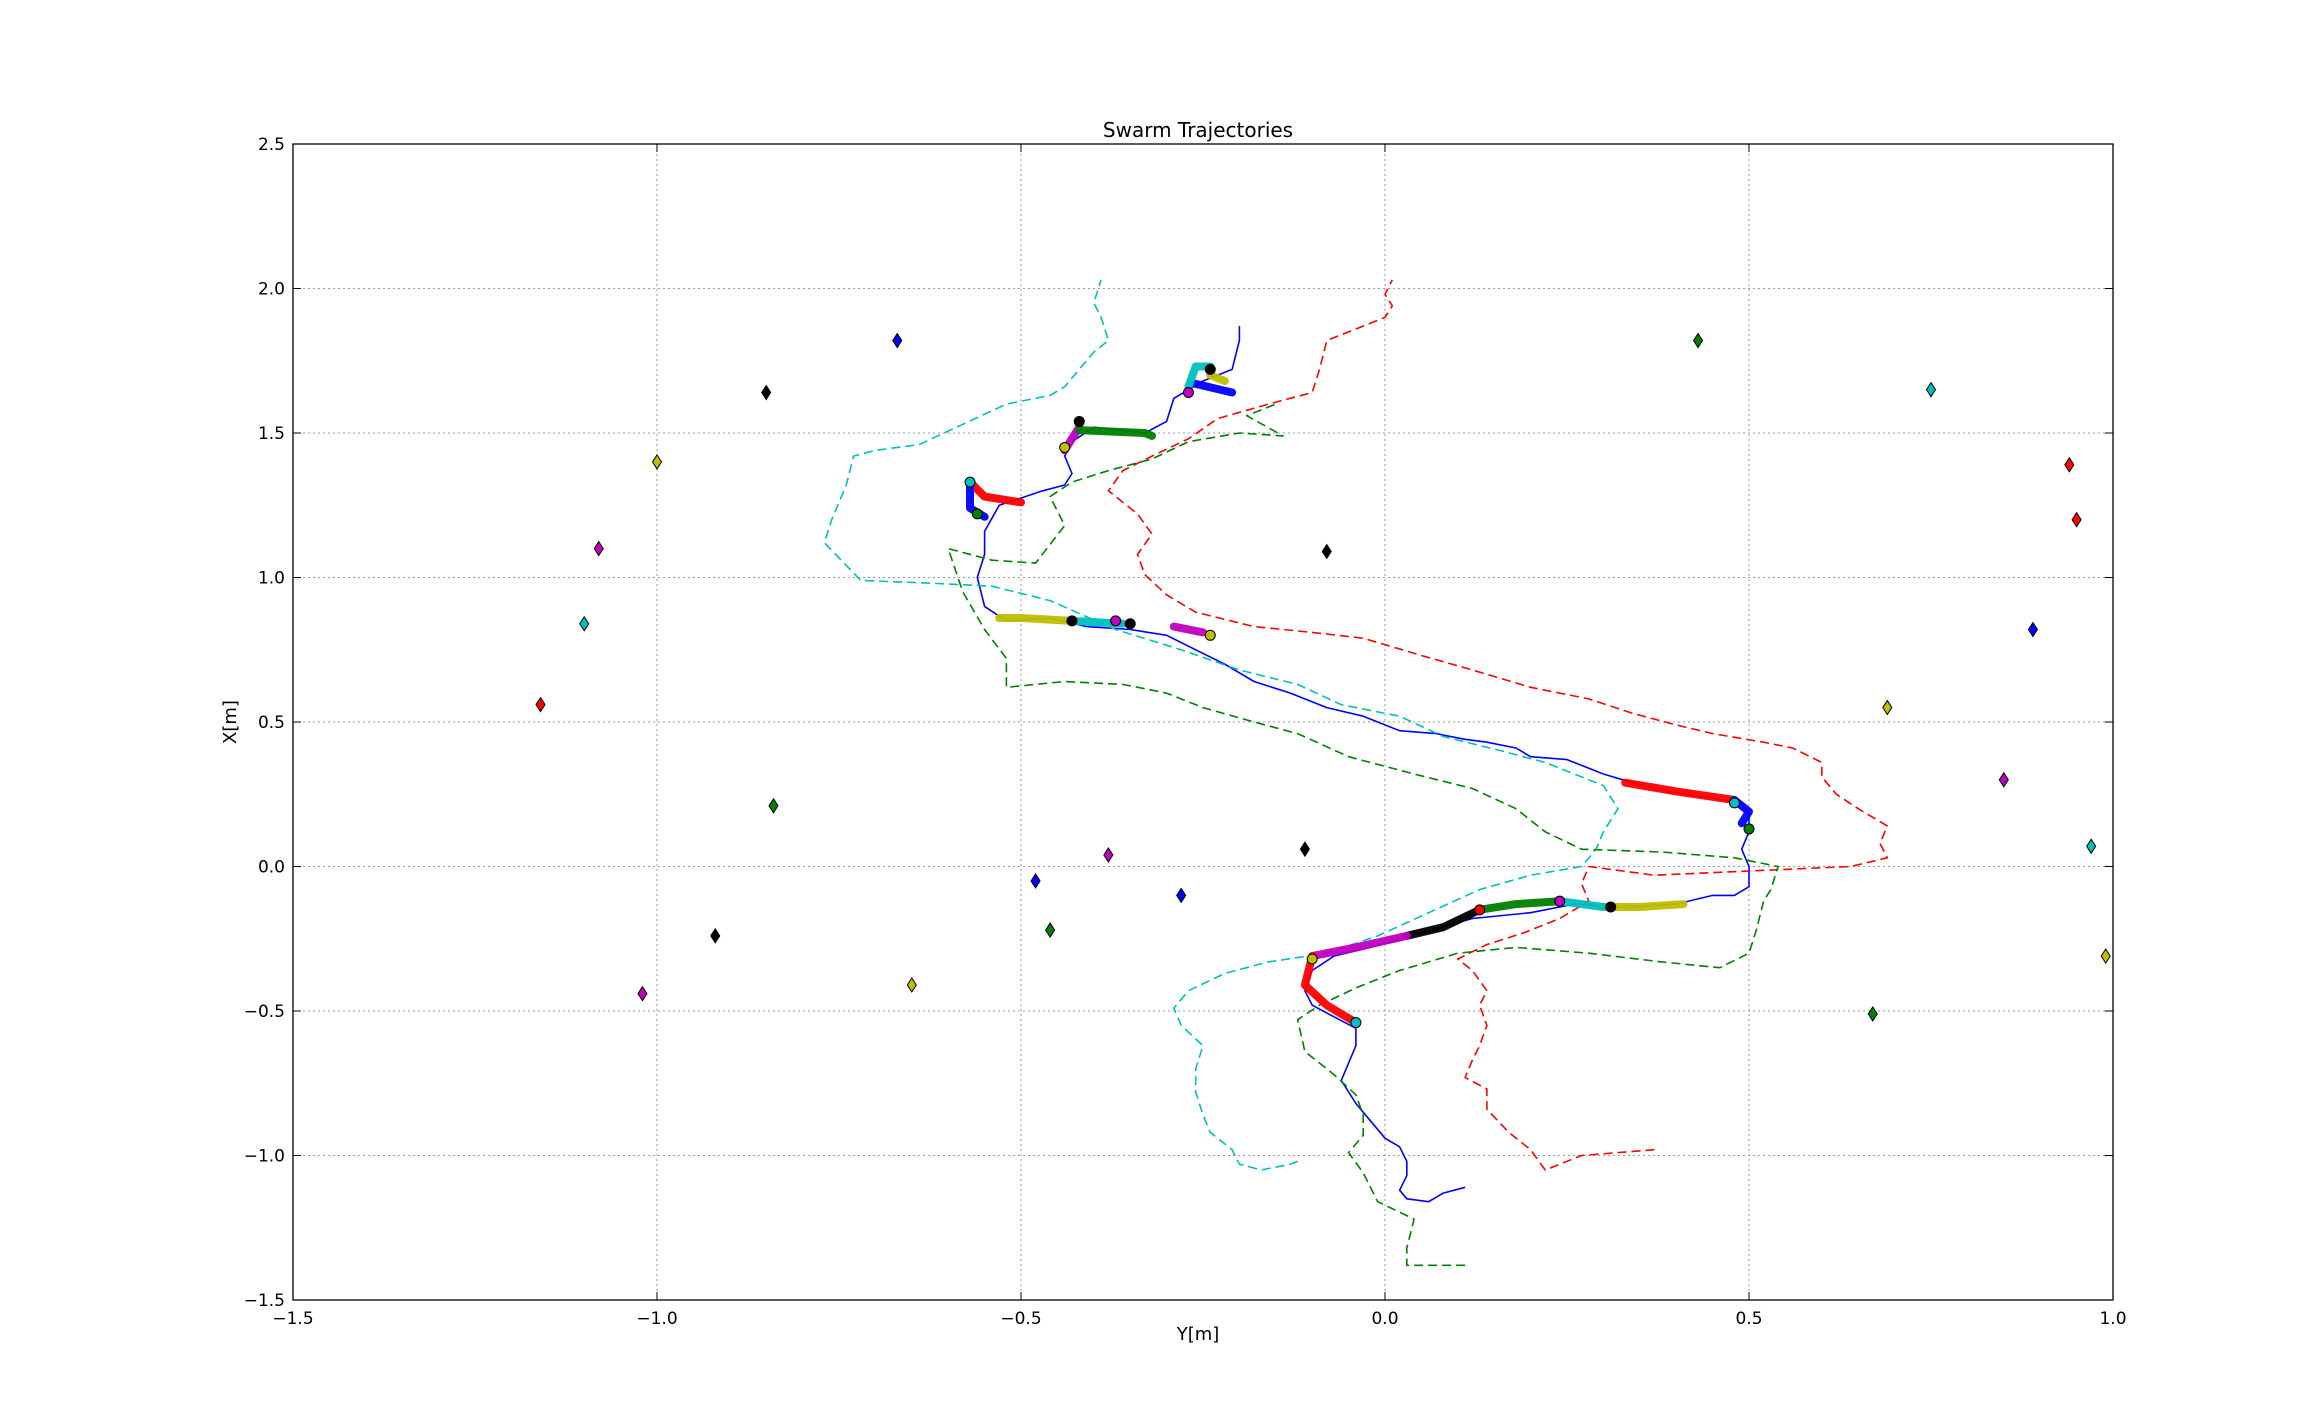 Image resolution: width=2318 pixels, height=1427 pixels. I want to click on y-tick-label: 2.5, so click(271, 145).